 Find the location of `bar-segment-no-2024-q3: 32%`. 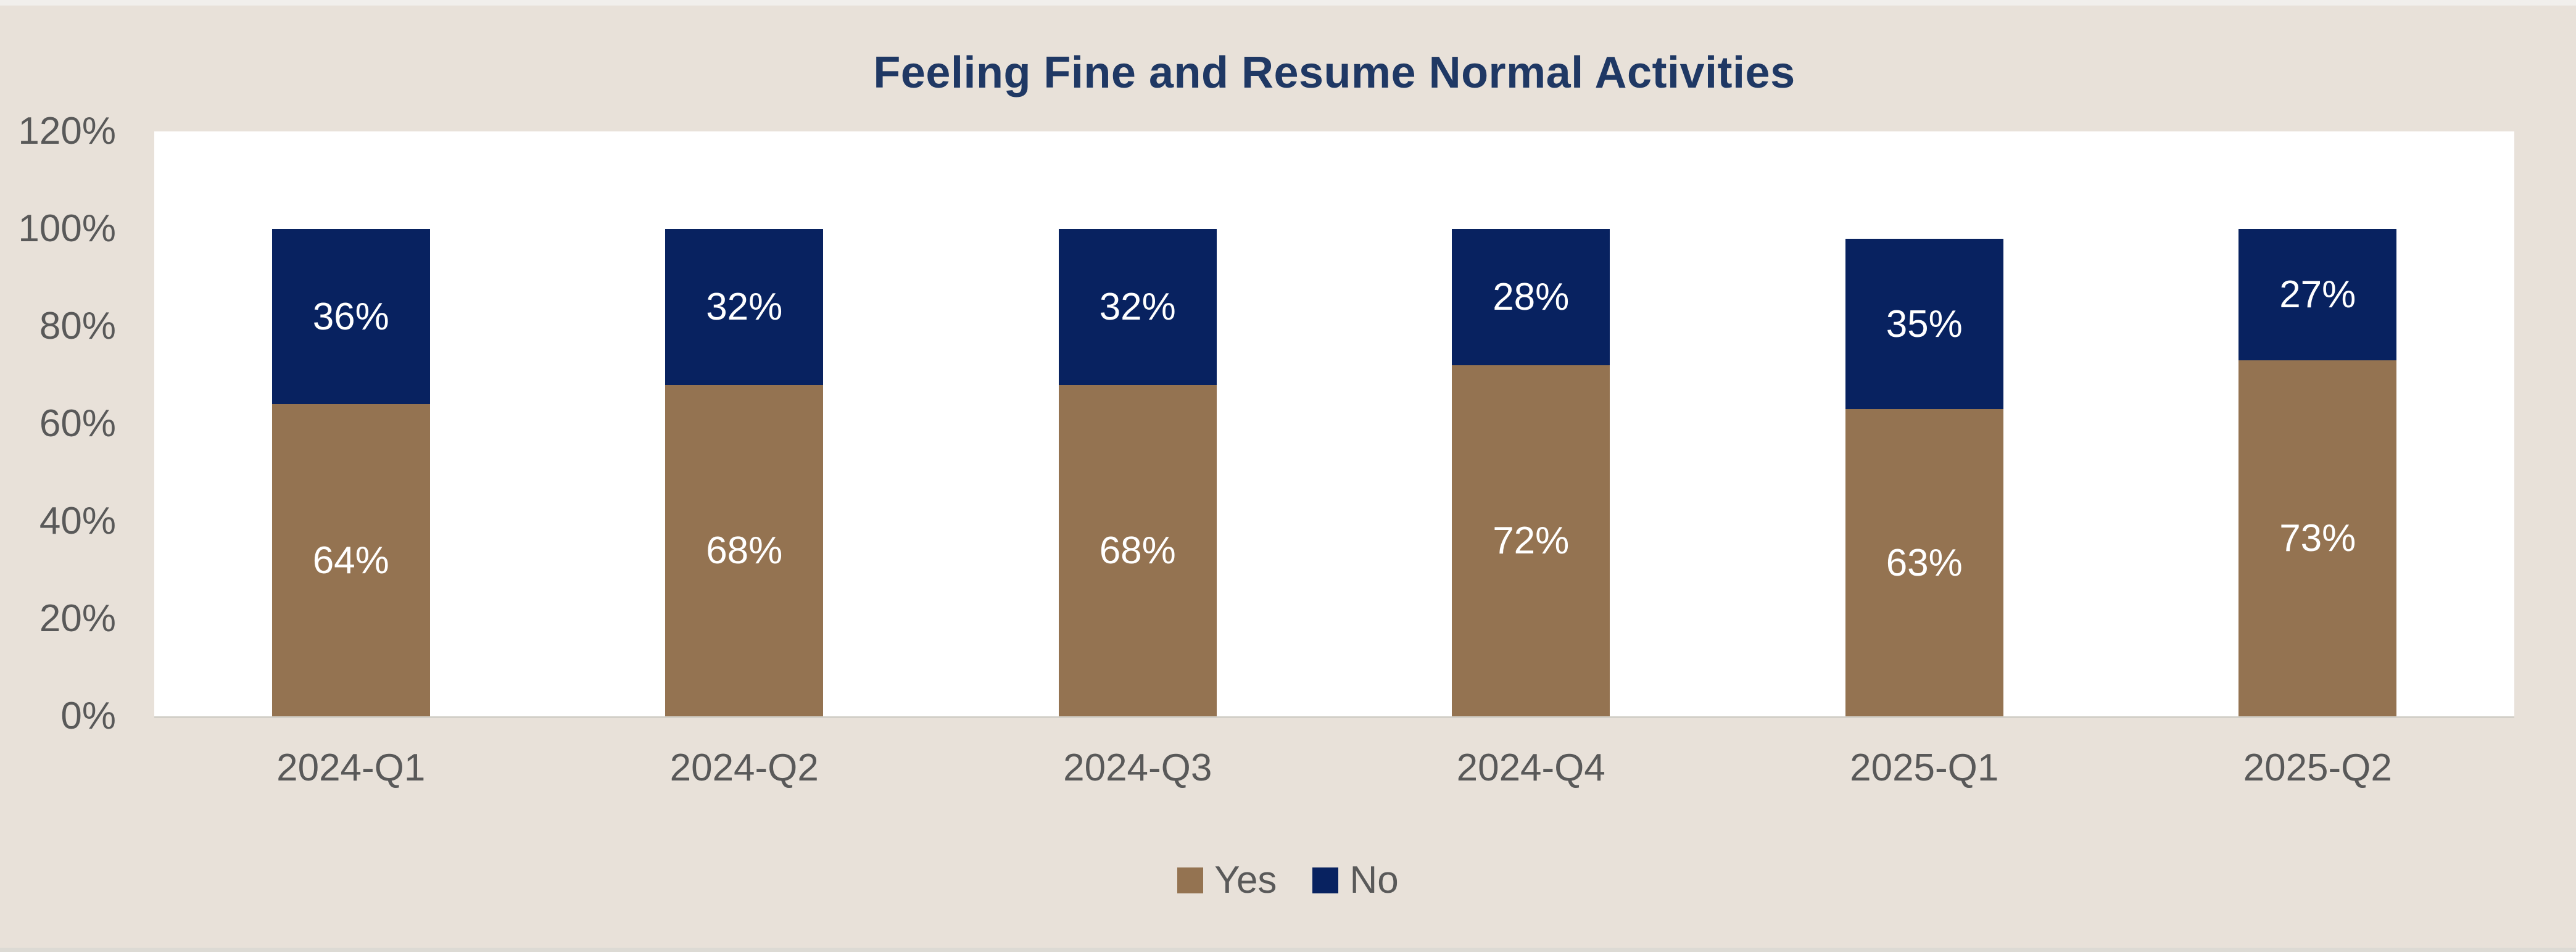

bar-segment-no-2024-q3: 32% is located at coordinates (1137, 307).